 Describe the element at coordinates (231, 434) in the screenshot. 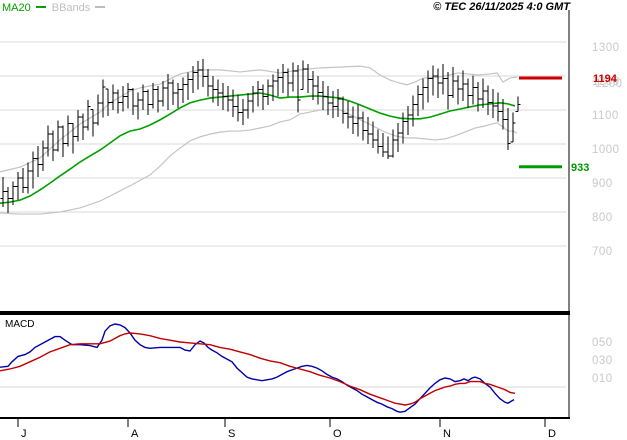

I see `month-label: S` at that location.